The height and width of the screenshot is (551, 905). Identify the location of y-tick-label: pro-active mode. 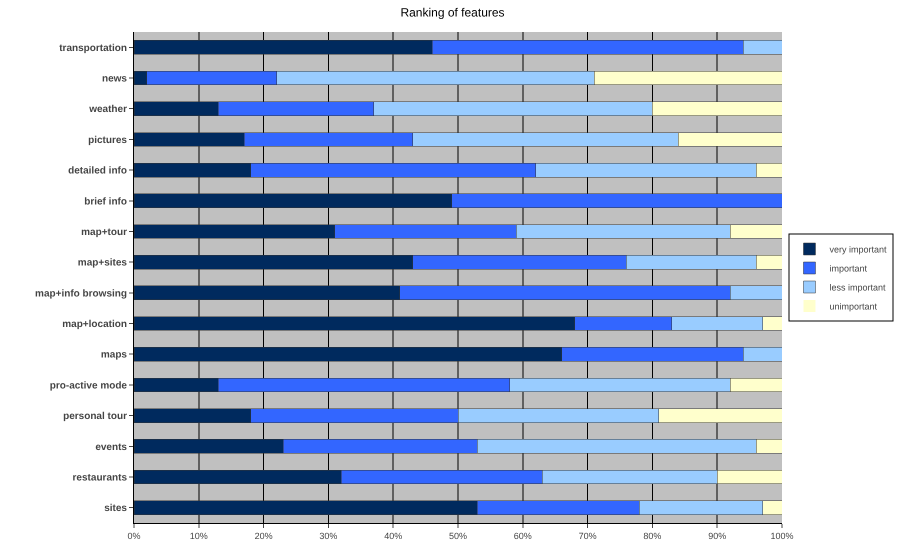
(89, 386).